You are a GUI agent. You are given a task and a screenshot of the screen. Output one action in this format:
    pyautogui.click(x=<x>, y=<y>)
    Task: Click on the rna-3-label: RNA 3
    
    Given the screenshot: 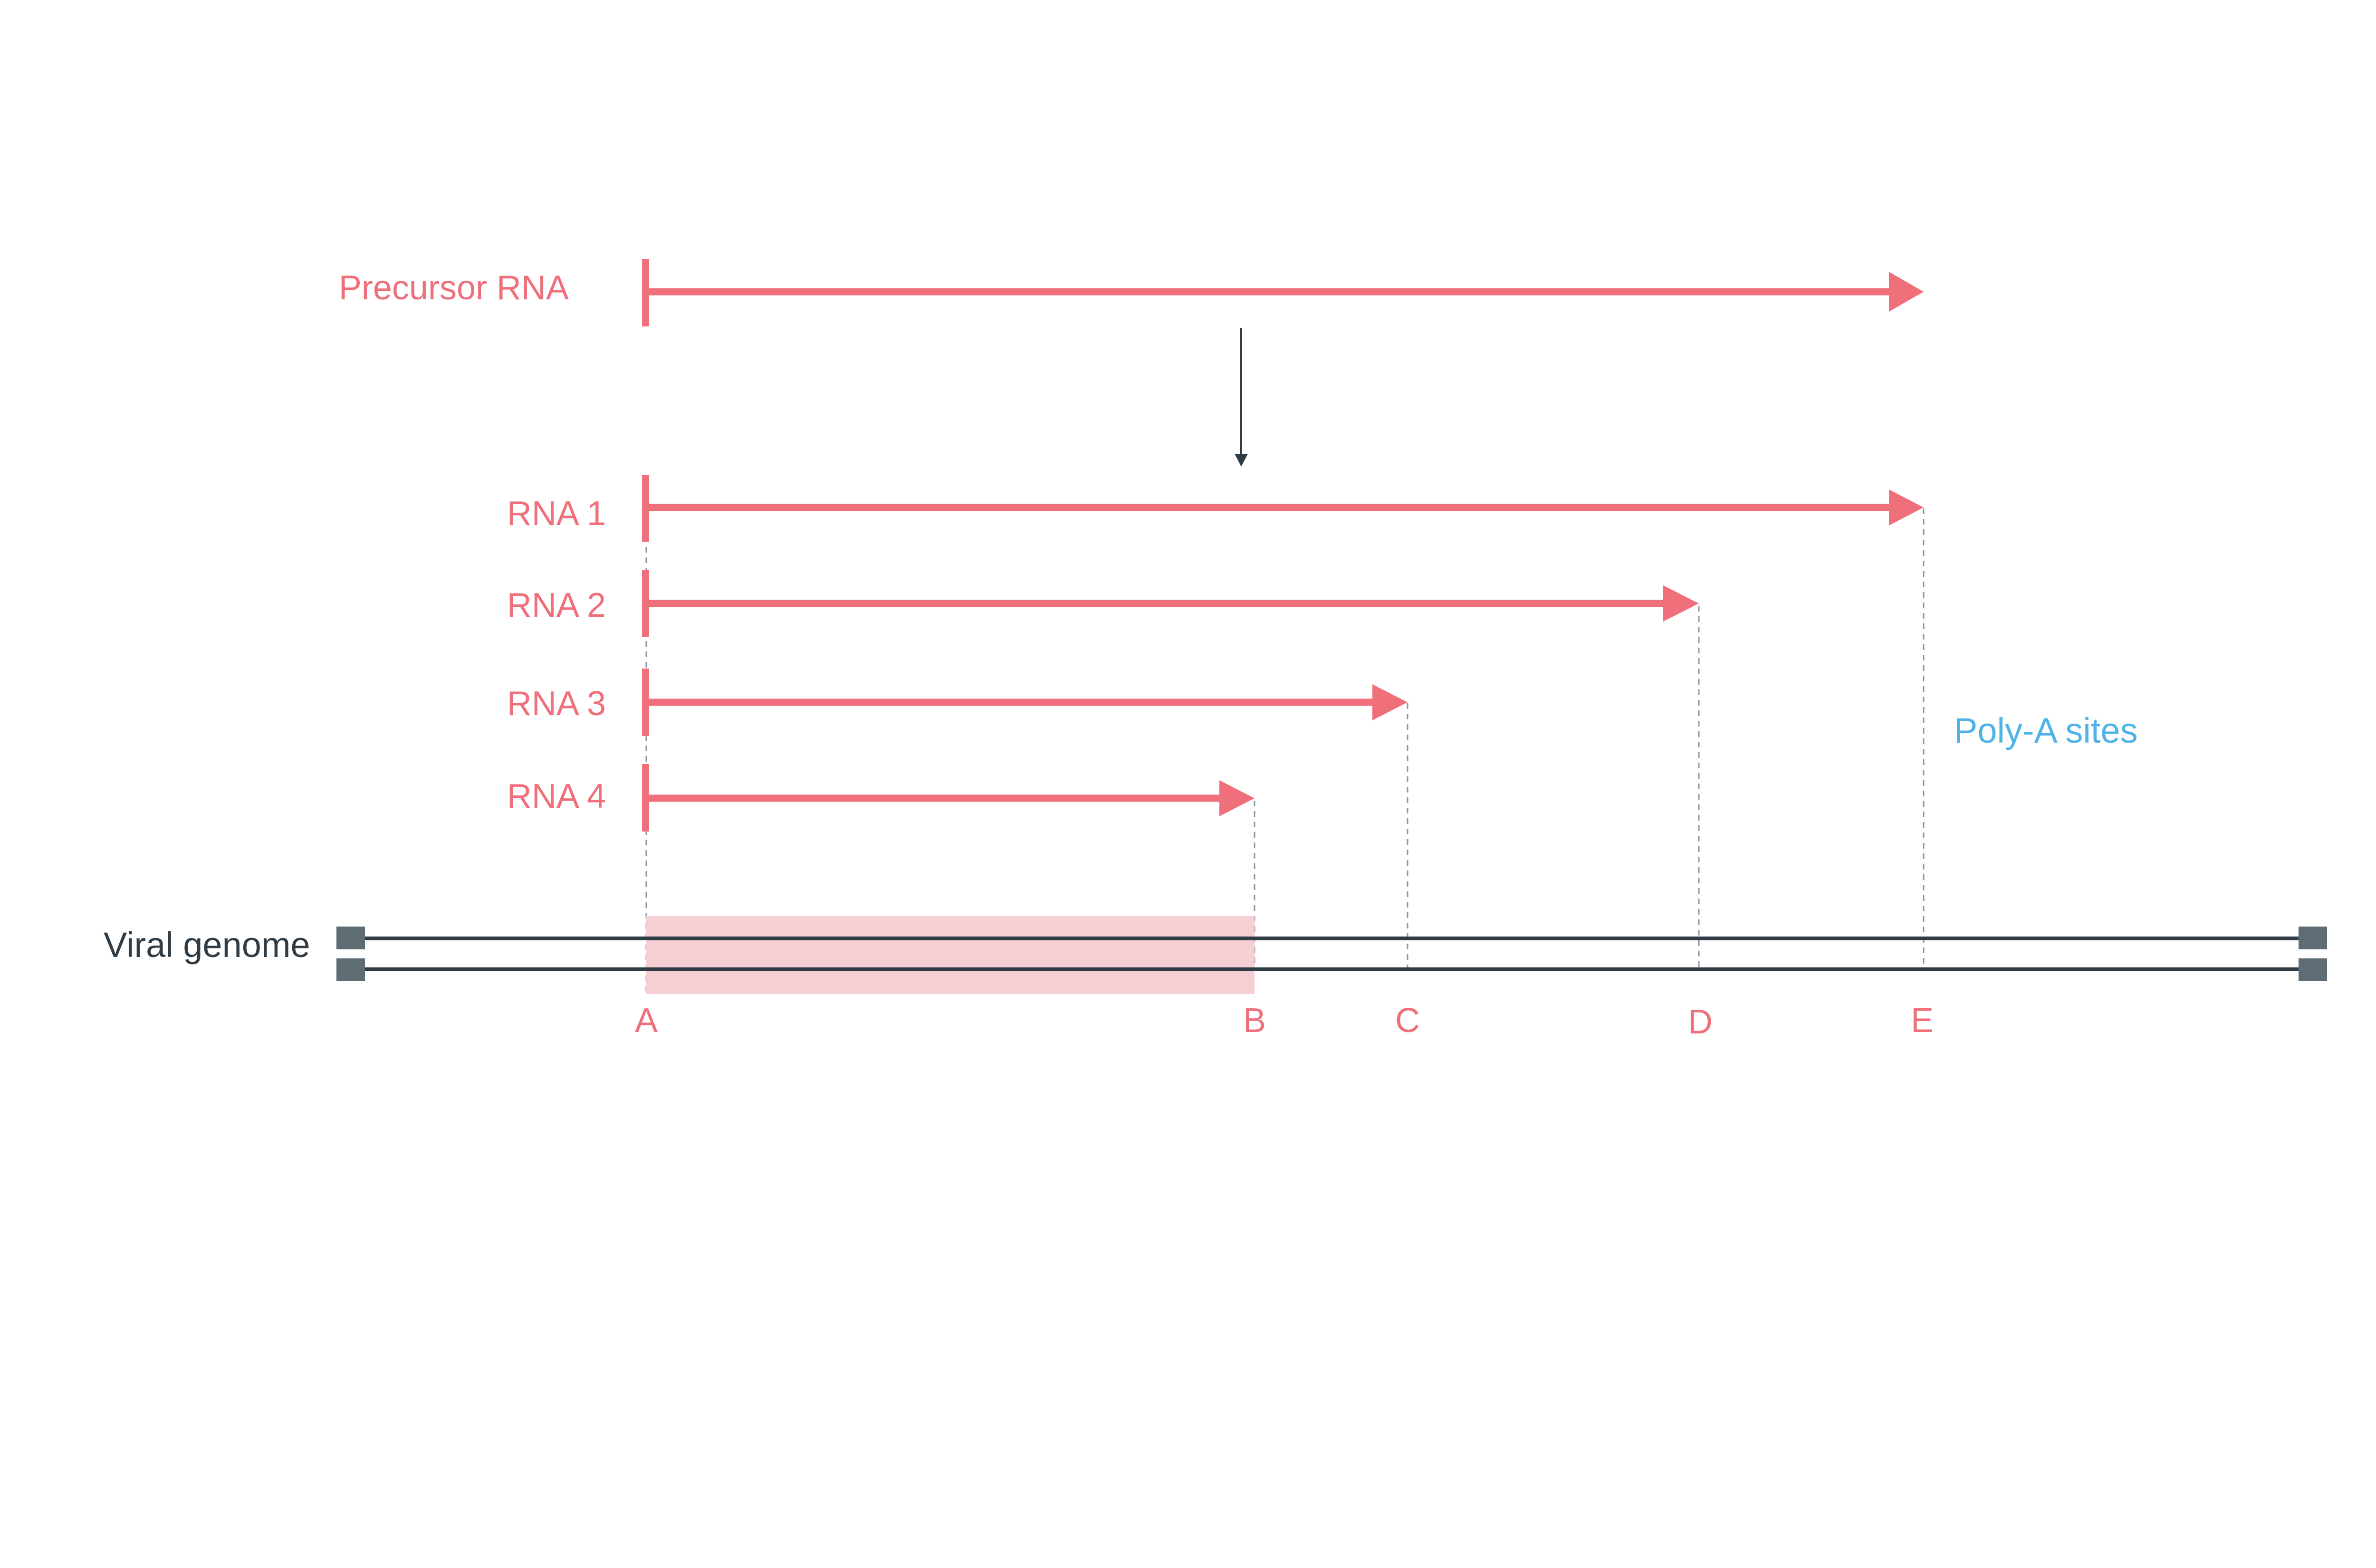 What is the action you would take?
    pyautogui.click(x=556, y=704)
    